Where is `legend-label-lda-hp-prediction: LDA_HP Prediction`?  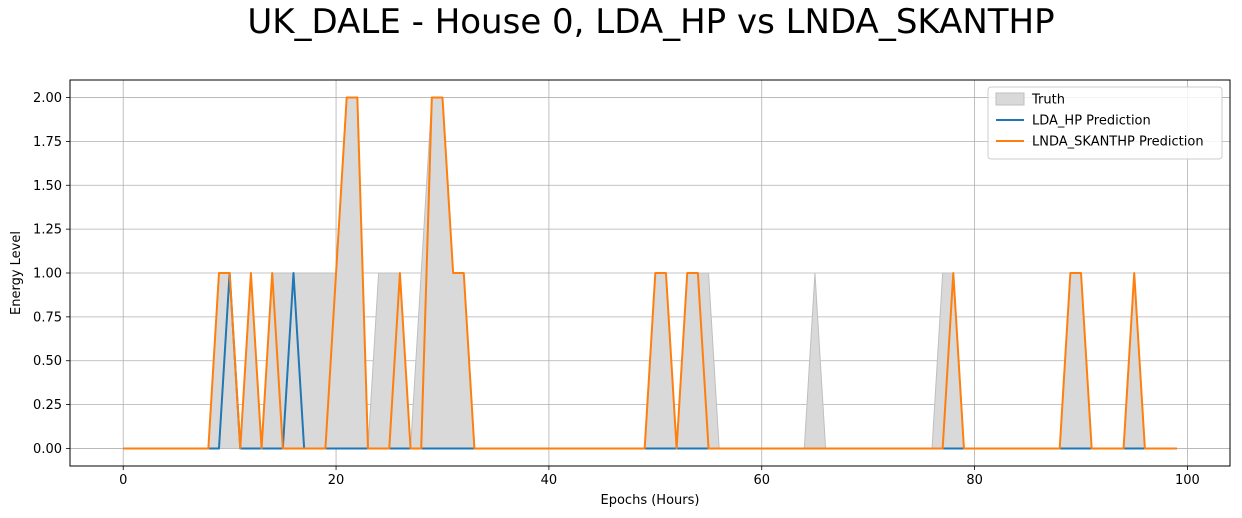
legend-label-lda-hp-prediction: LDA_HP Prediction is located at coordinates (1091, 121).